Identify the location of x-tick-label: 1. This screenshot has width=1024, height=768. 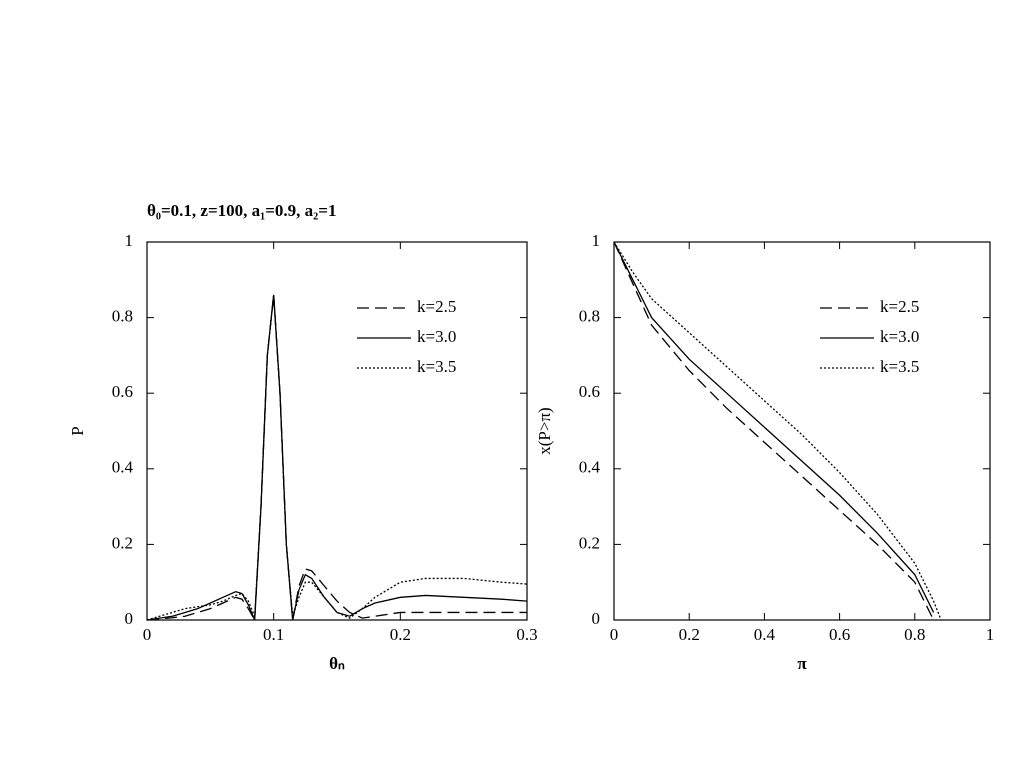
(990, 634).